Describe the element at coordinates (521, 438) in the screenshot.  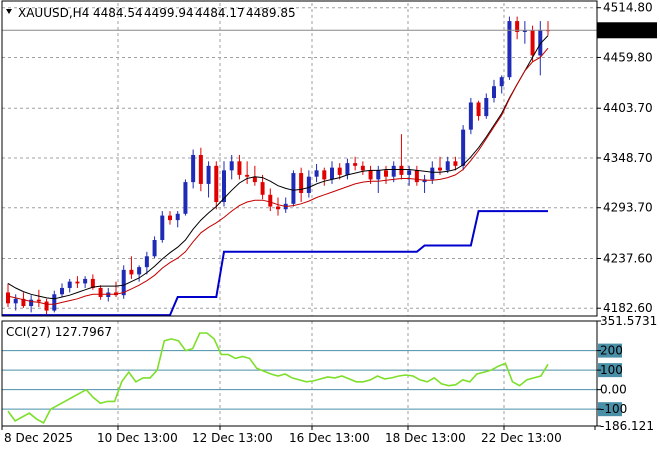
I see `time-axis-label: 22 Dec 13:00` at that location.